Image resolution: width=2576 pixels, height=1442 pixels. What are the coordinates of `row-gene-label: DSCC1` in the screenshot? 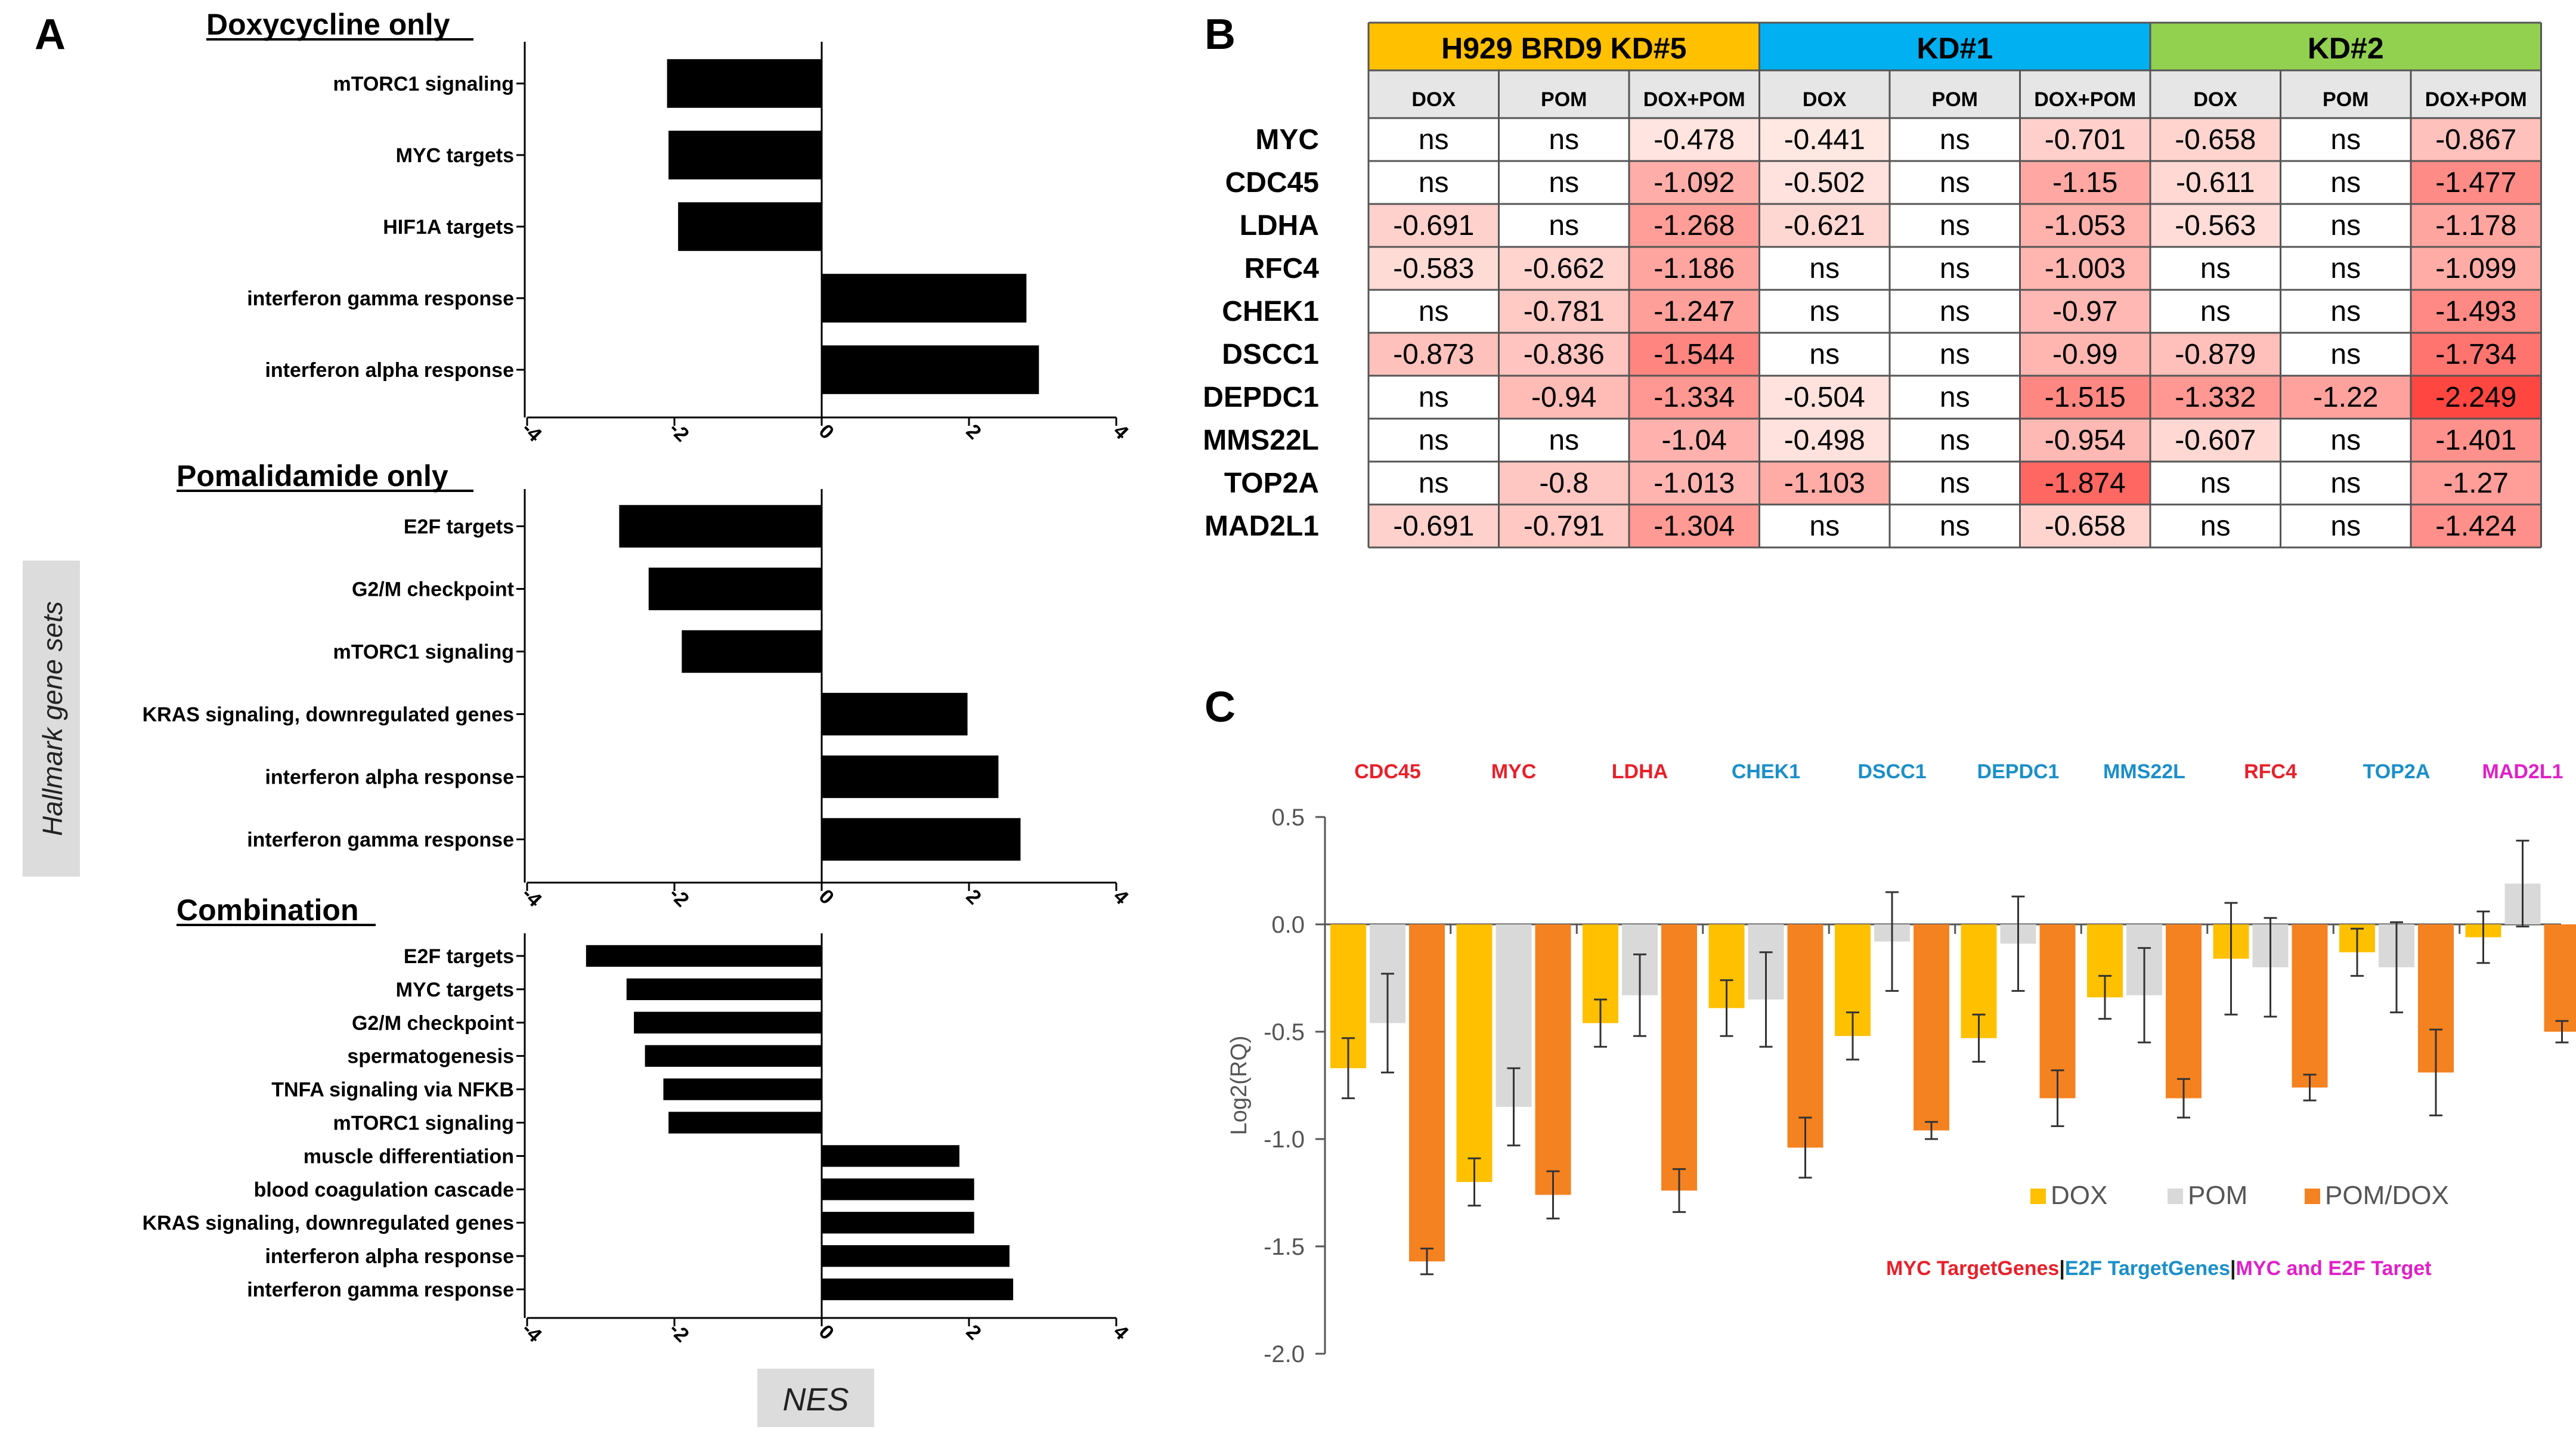 It's located at (1270, 354).